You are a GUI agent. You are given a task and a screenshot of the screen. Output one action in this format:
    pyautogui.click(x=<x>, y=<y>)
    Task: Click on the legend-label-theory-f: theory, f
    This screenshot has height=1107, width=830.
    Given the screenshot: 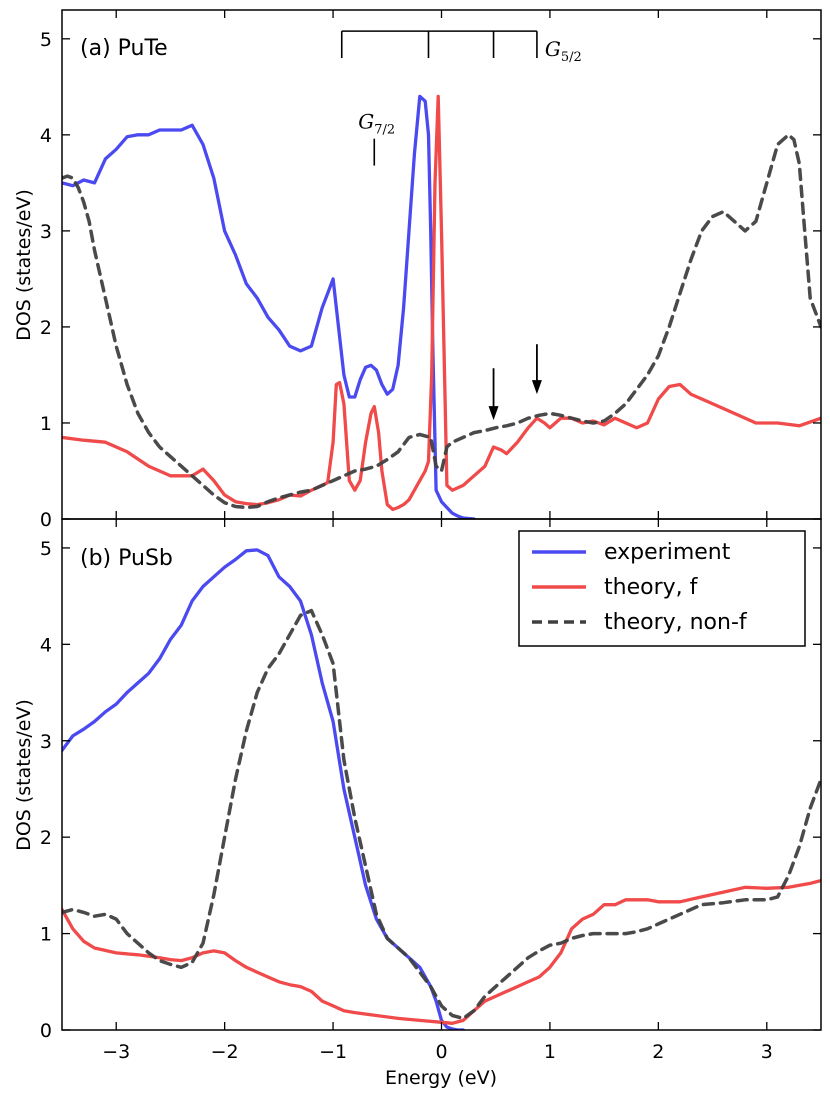 What is the action you would take?
    pyautogui.click(x=651, y=587)
    